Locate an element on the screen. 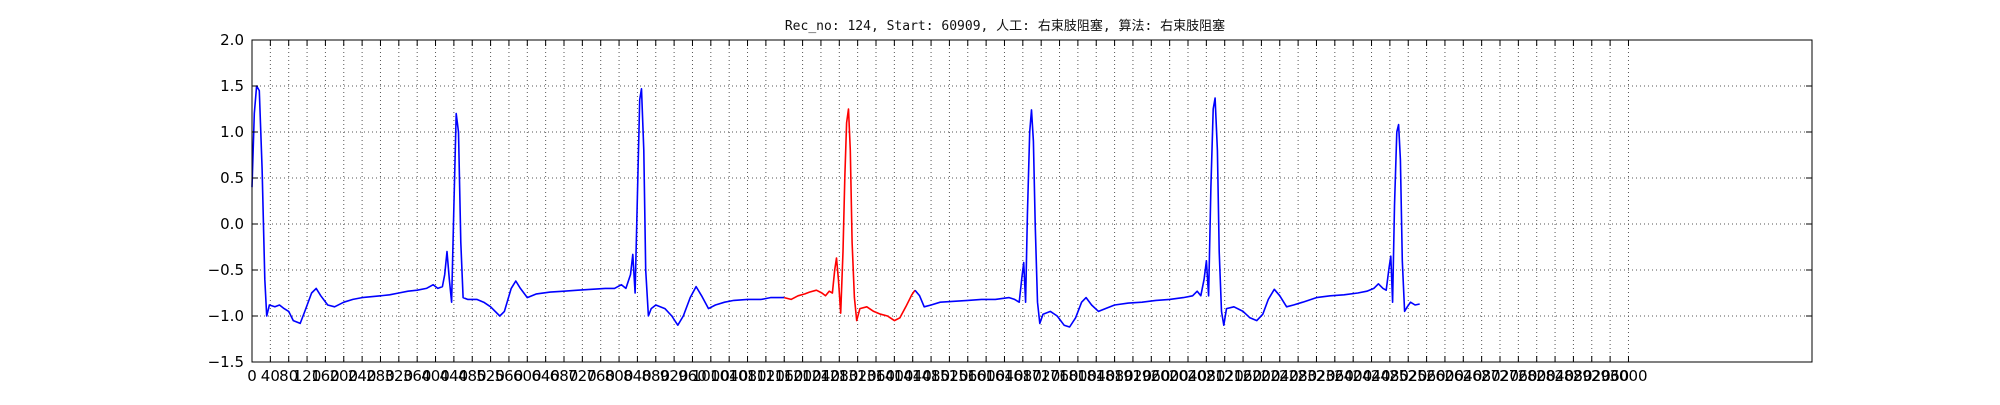 The image size is (2000, 405). x-tick-label: 1880 is located at coordinates (1114, 376).